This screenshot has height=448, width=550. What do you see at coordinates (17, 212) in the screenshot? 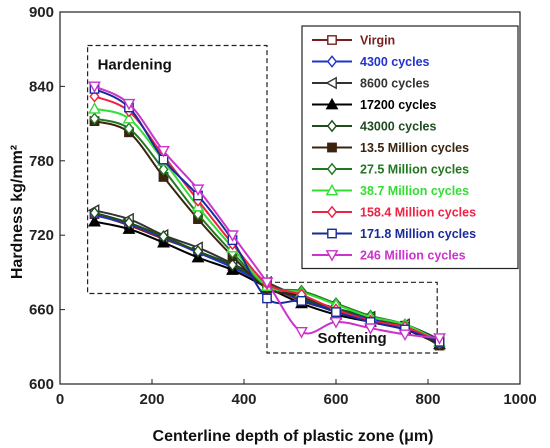
I see `y-axis-label: Hardness kg/mm²` at bounding box center [17, 212].